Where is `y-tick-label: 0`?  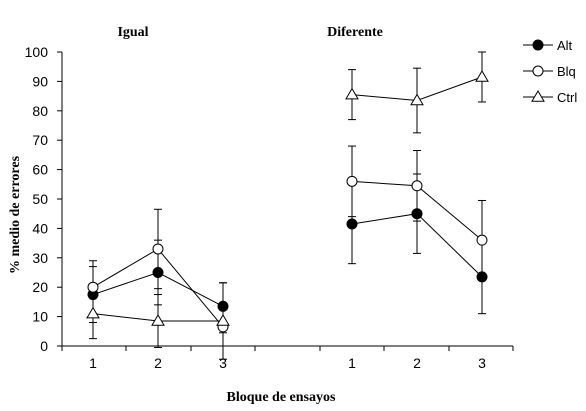 y-tick-label: 0 is located at coordinates (44, 346).